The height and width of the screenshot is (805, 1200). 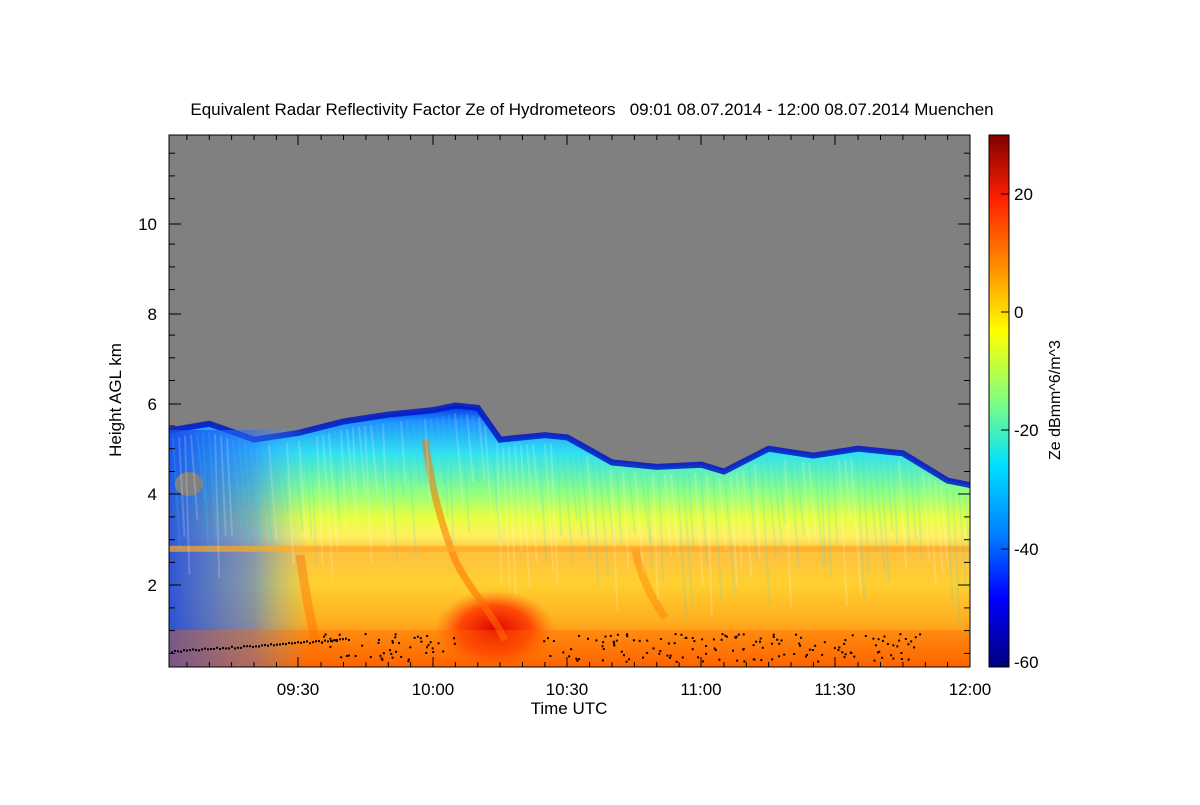 I want to click on no-echo-gap, so click(x=189, y=484).